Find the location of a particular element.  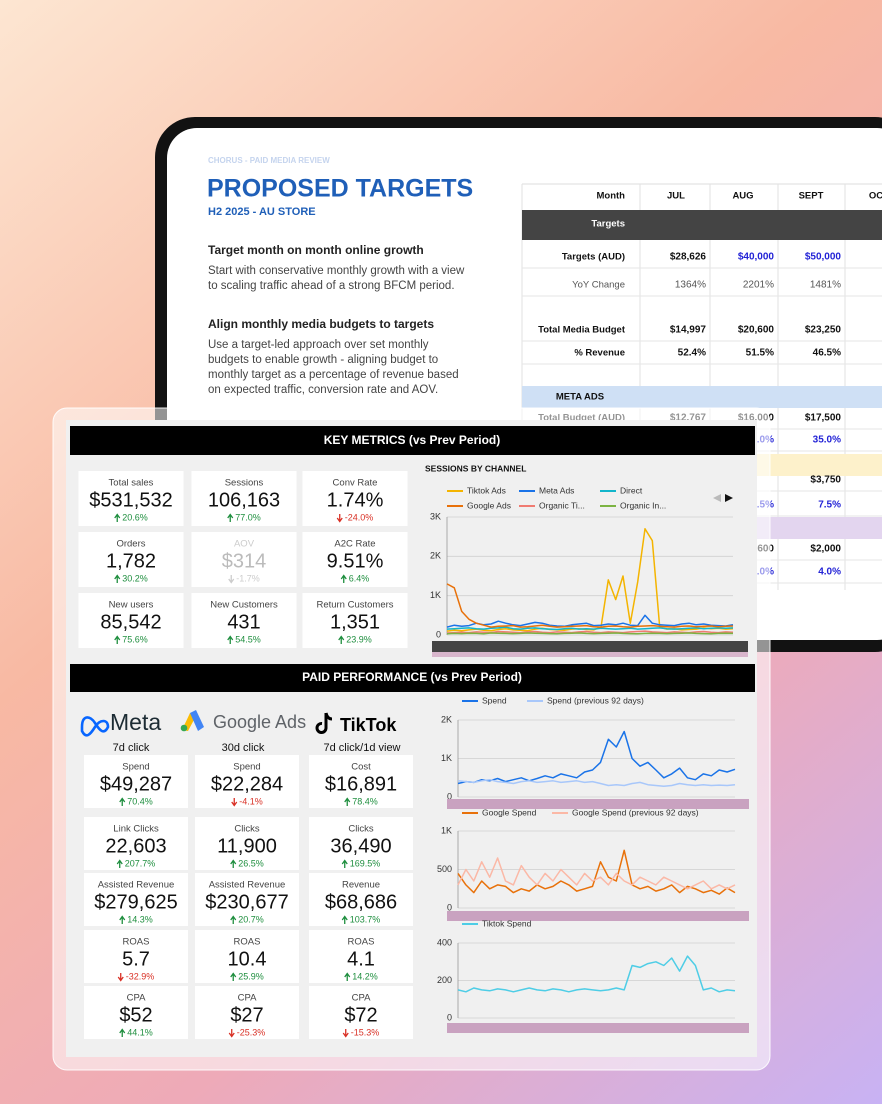

cell: $23,250 is located at coordinates (823, 330).